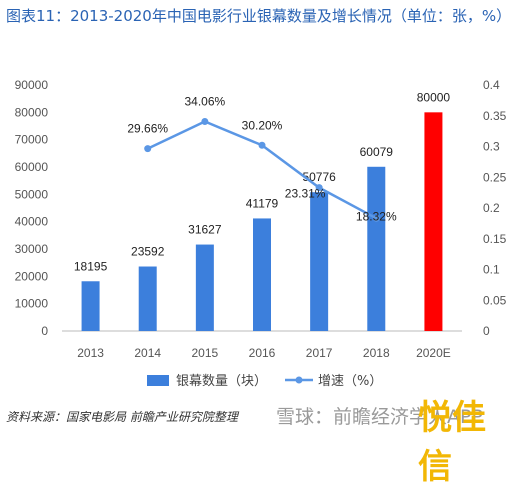 The width and height of the screenshot is (514, 488). What do you see at coordinates (319, 177) in the screenshot?
I see `bar-value-label: 50776` at bounding box center [319, 177].